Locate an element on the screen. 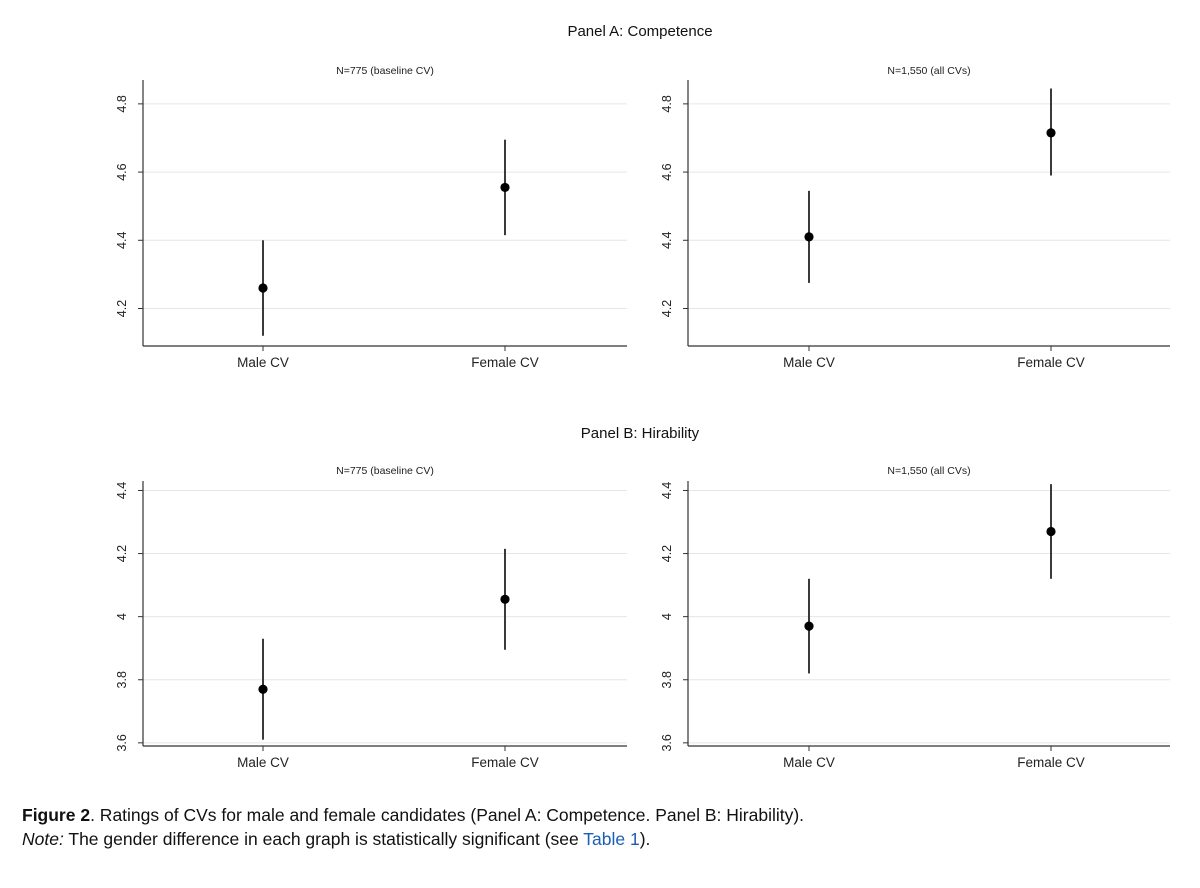 This screenshot has width=1200, height=888. panel-a-title: Panel A: Competence is located at coordinates (639, 31).